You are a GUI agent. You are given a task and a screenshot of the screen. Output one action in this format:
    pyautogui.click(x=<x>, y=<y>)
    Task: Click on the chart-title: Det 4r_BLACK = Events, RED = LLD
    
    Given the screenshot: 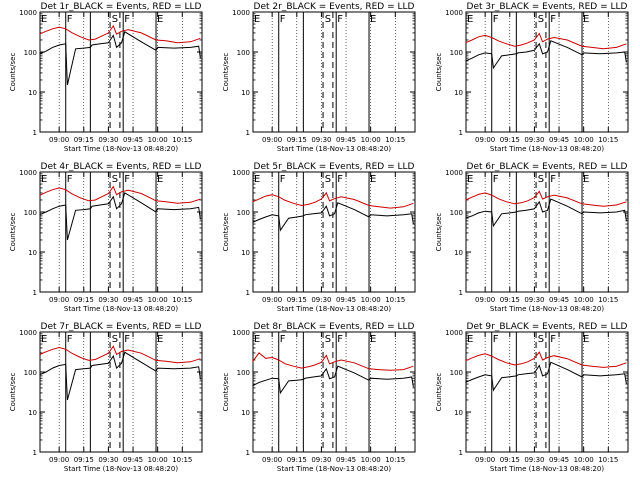 What is the action you would take?
    pyautogui.click(x=121, y=167)
    